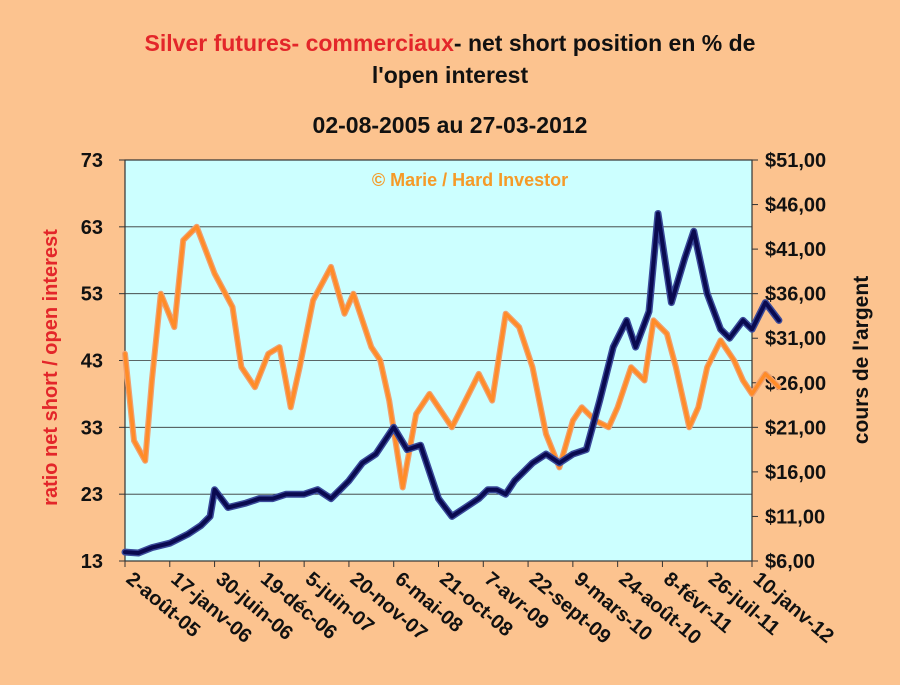 The height and width of the screenshot is (685, 900). I want to click on right-tick-label: $51,00, so click(795, 161).